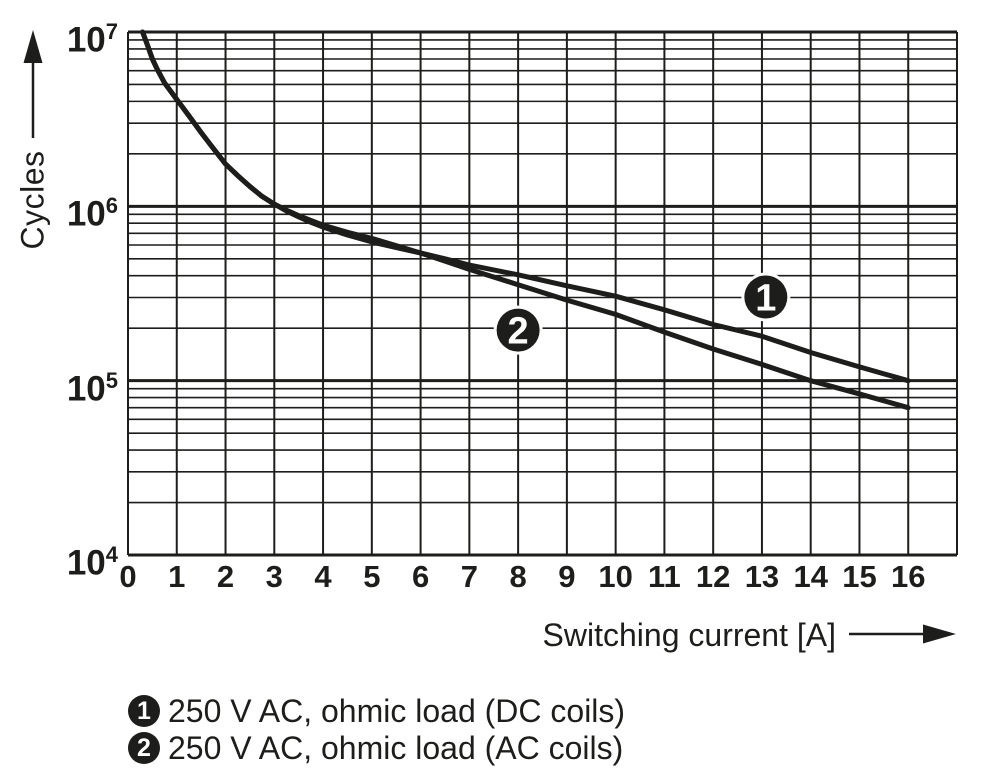 This screenshot has width=1000, height=781. What do you see at coordinates (567, 576) in the screenshot?
I see `x-tick-9: 9` at bounding box center [567, 576].